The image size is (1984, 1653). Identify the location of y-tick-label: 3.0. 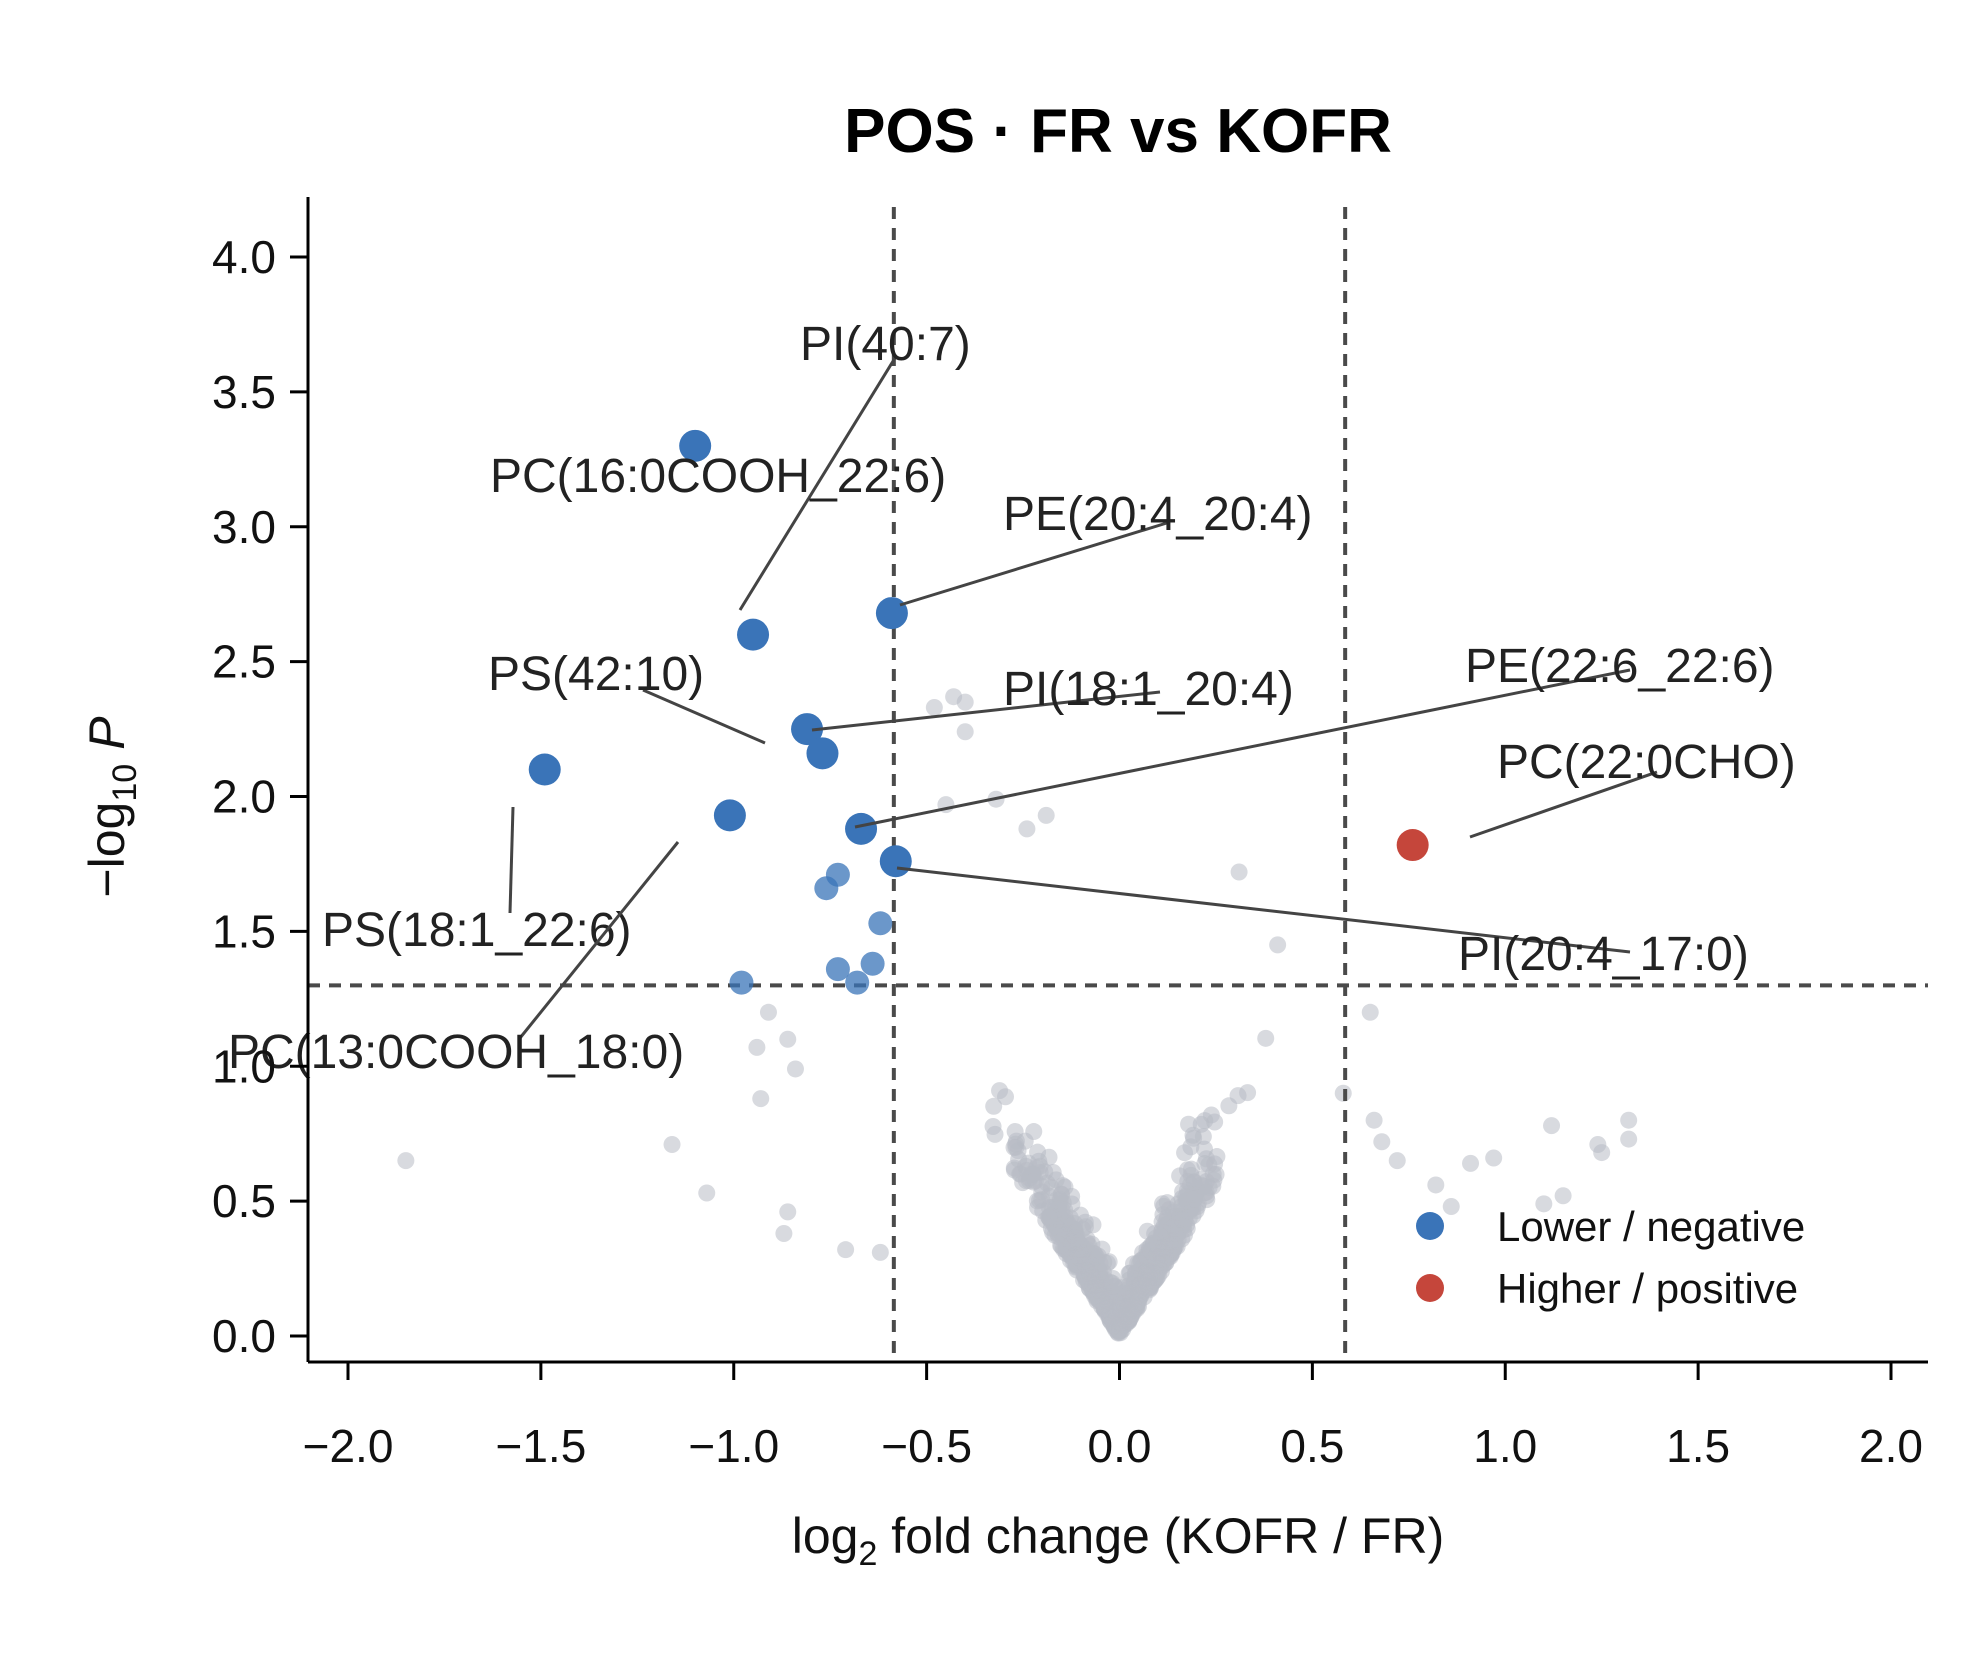
(244, 527).